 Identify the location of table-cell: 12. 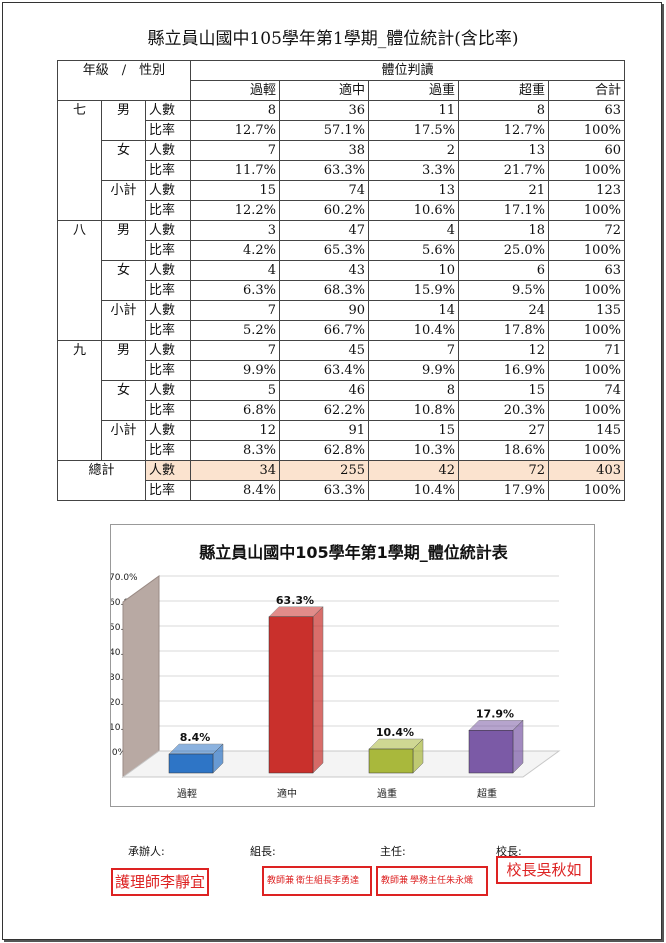
(503, 350).